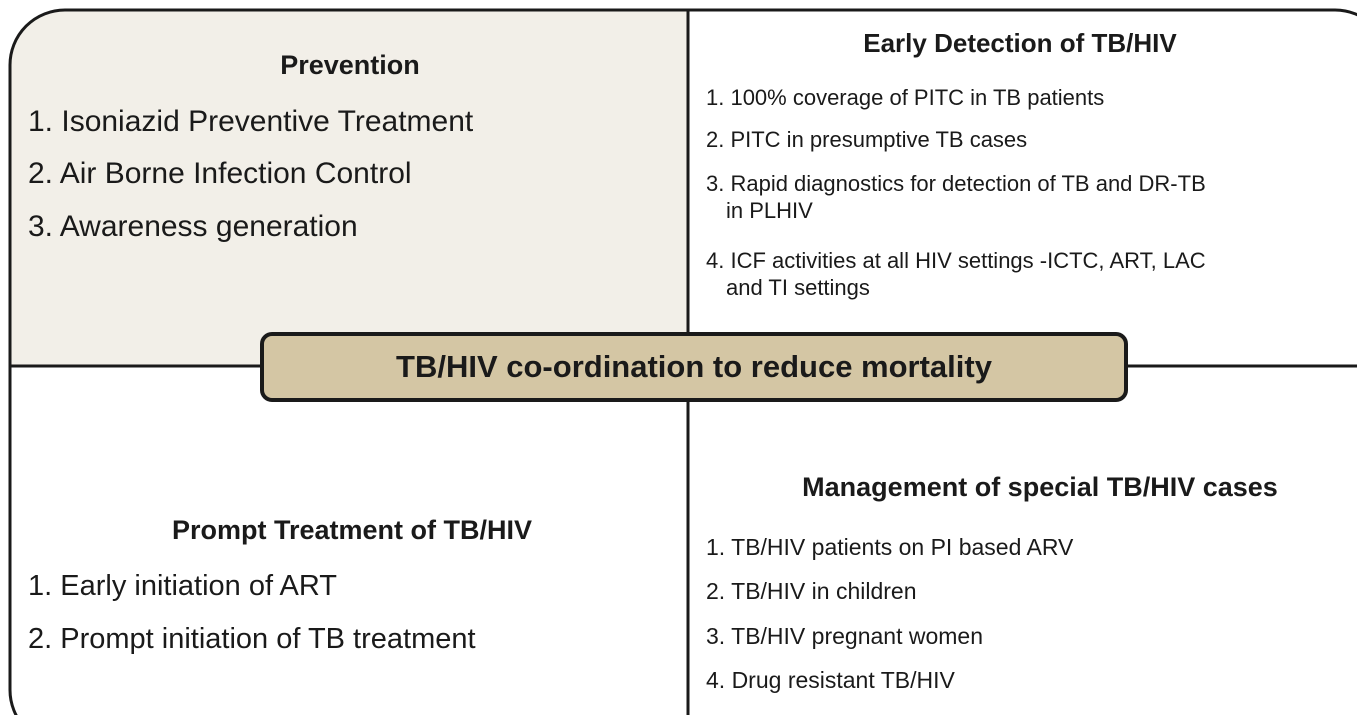  Describe the element at coordinates (769, 210) in the screenshot. I see `list-item: in PLHIV` at that location.